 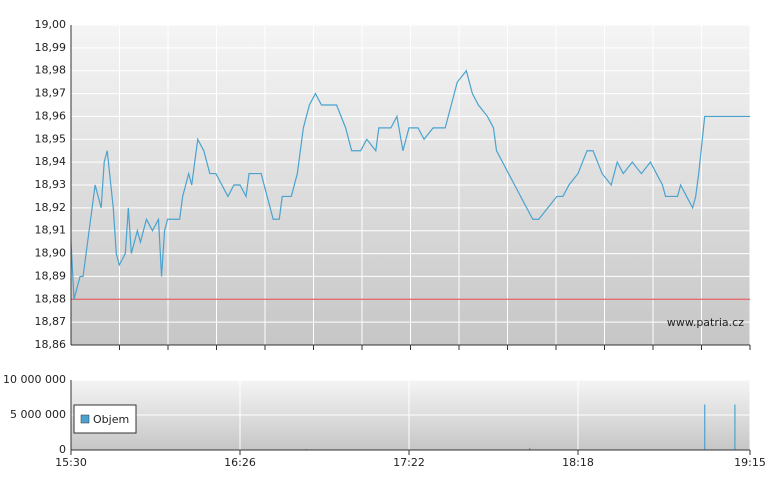 I want to click on y-tick-label: 18,95, so click(x=51, y=138).